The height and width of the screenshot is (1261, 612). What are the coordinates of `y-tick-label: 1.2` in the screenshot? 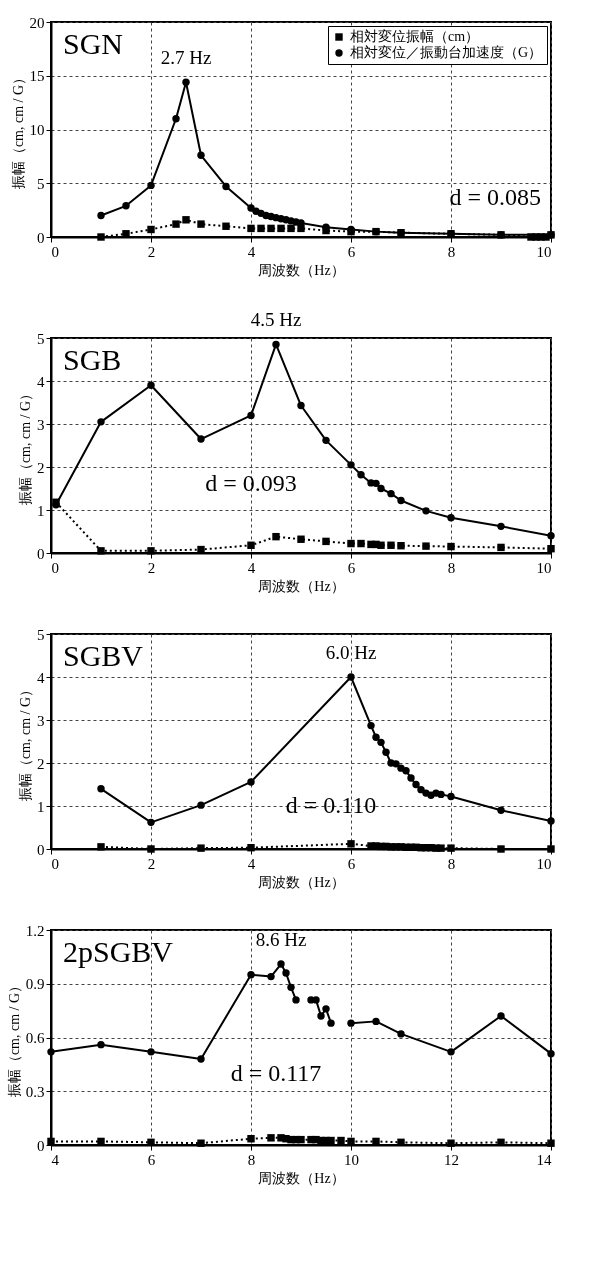 It's located at (35, 930).